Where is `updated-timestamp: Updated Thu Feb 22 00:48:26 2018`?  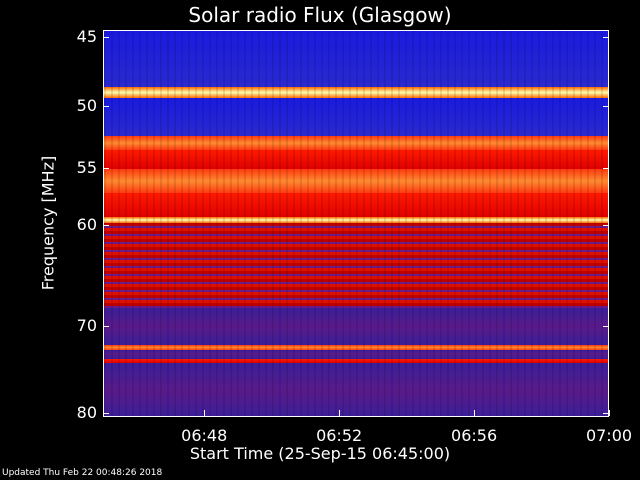 updated-timestamp: Updated Thu Feb 22 00:48:26 2018 is located at coordinates (82, 473).